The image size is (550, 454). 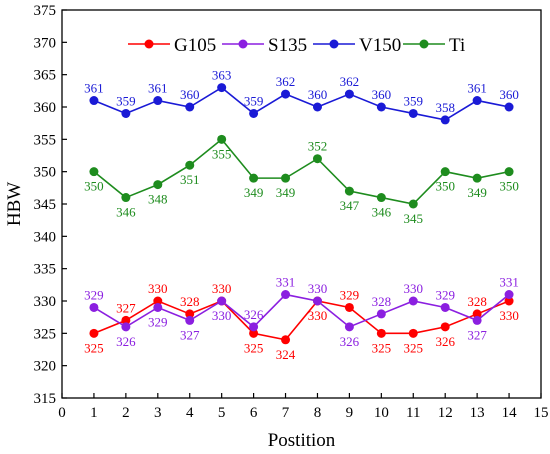 What do you see at coordinates (414, 218) in the screenshot?
I see `data-label: 345` at bounding box center [414, 218].